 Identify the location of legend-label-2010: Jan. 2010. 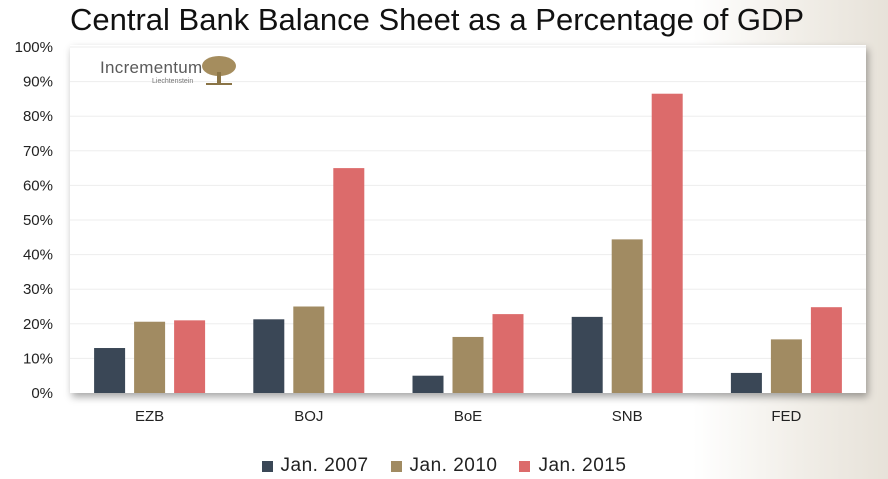
(453, 465).